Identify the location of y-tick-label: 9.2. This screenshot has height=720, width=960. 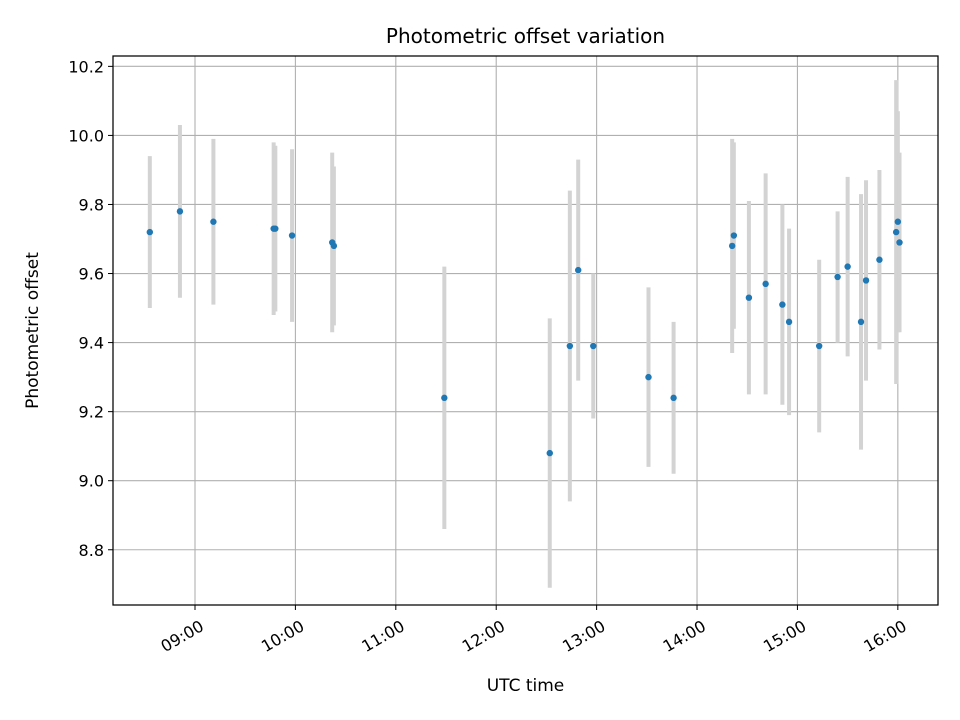
(91, 412).